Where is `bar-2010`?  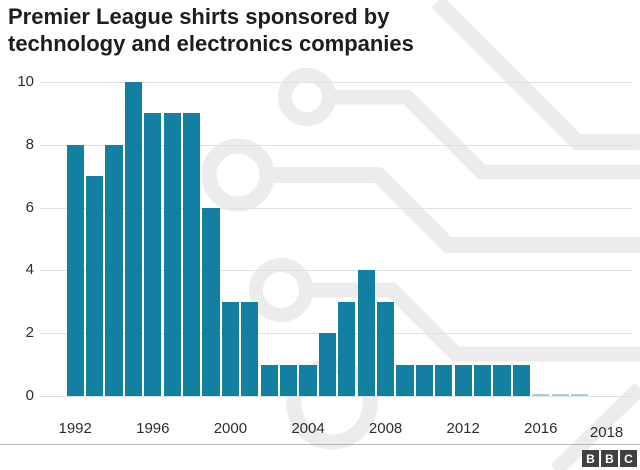 bar-2010 is located at coordinates (424, 380).